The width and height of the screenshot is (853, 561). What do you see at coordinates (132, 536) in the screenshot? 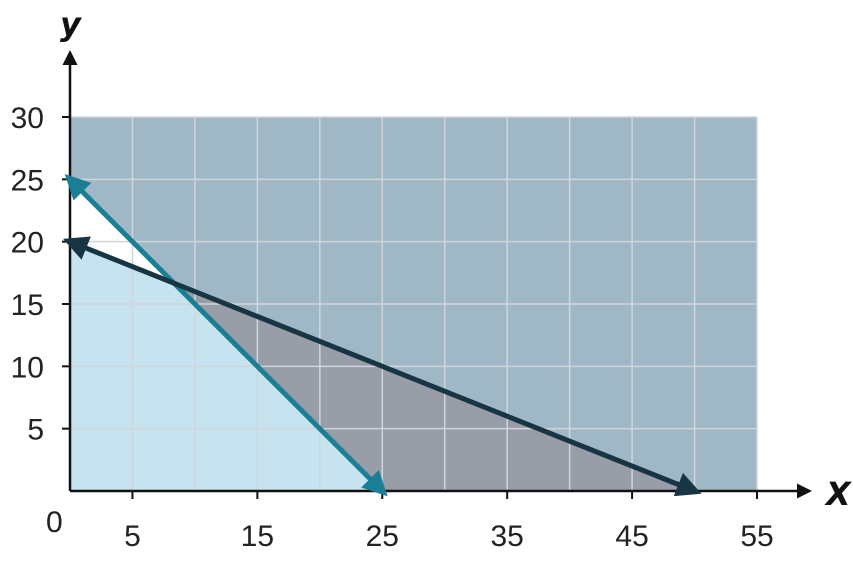
I see `x-tick-label: 5` at bounding box center [132, 536].